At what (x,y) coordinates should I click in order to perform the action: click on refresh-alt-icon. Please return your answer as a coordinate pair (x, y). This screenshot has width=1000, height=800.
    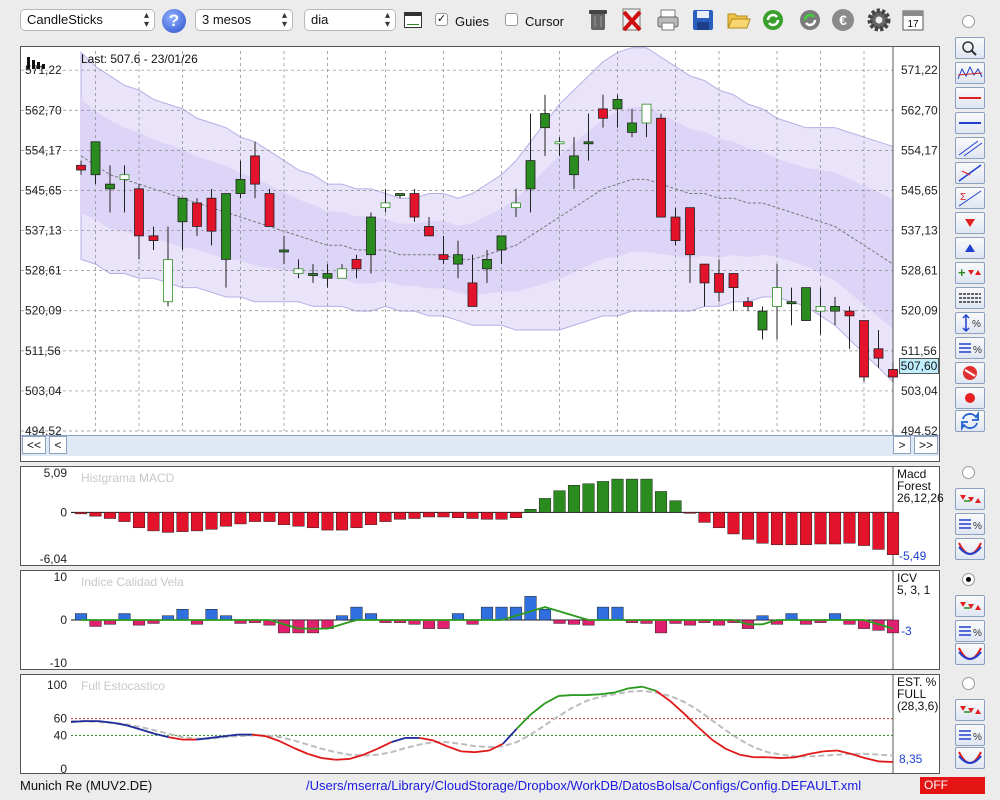
    Looking at the image, I should click on (810, 20).